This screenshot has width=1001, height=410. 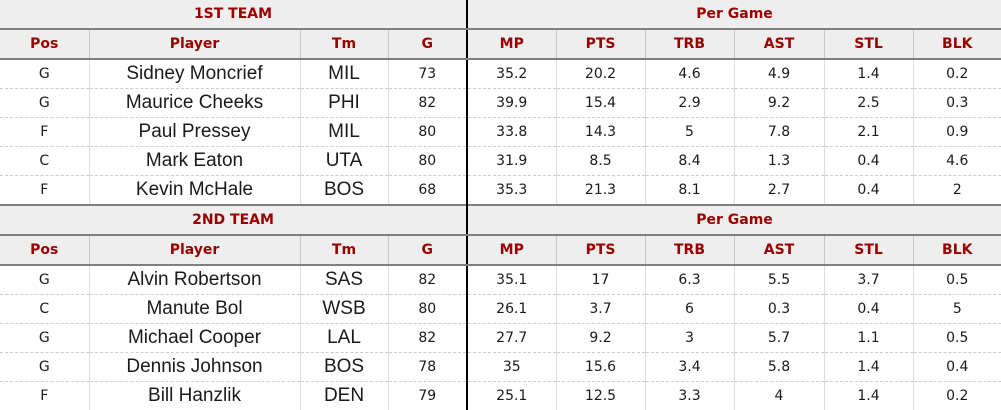 What do you see at coordinates (779, 338) in the screenshot?
I see `stat-cell-ast: 5.7` at bounding box center [779, 338].